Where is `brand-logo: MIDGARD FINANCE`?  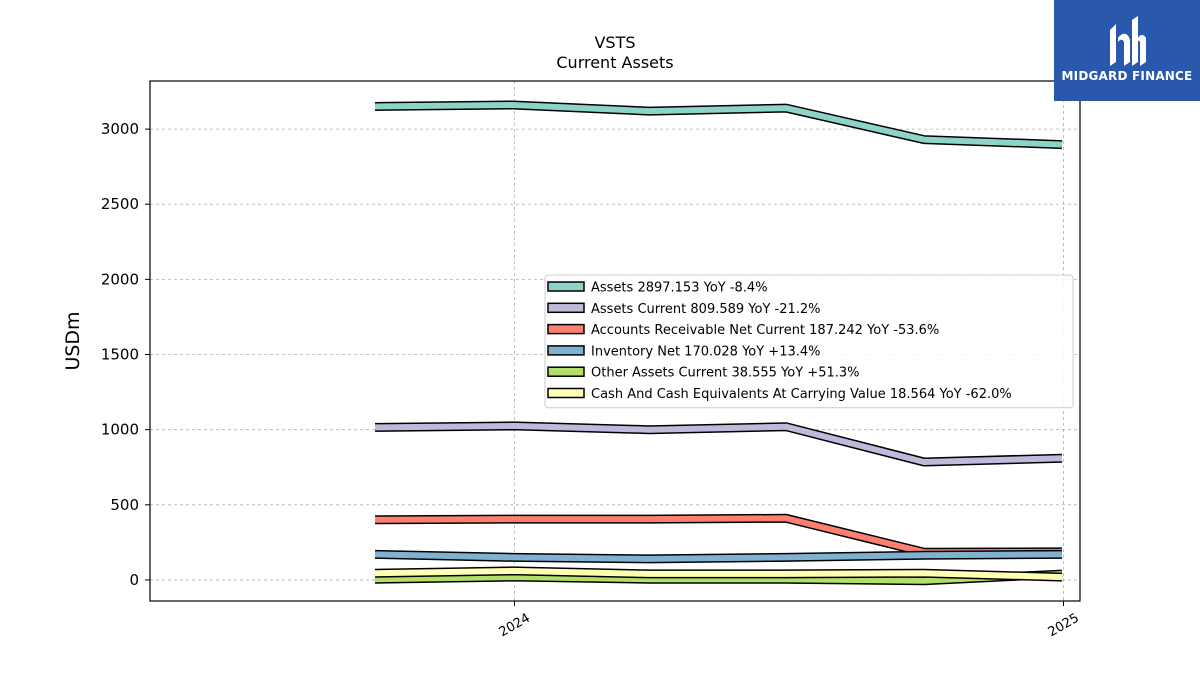
brand-logo: MIDGARD FINANCE is located at coordinates (1127, 50).